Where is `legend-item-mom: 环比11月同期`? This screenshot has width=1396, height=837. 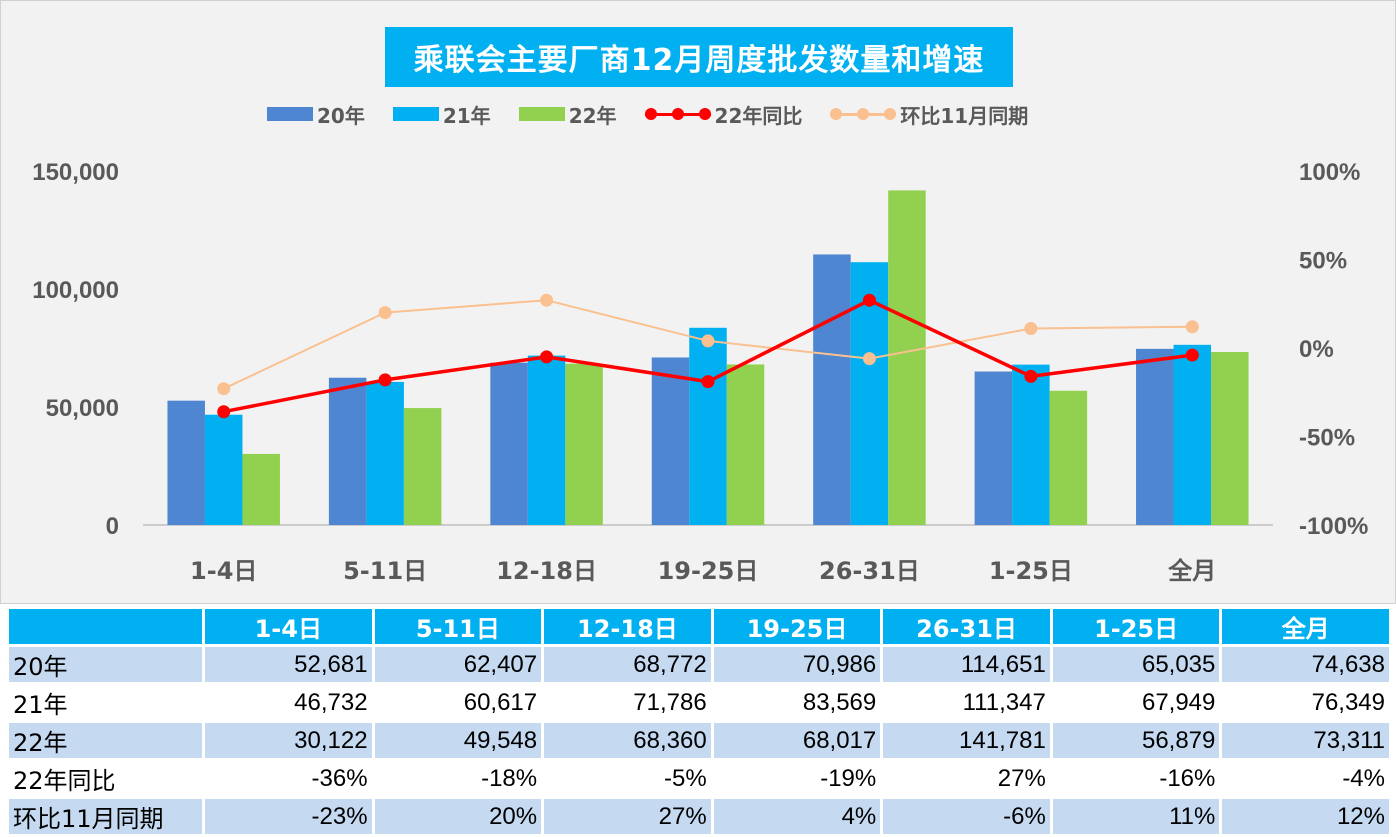 legend-item-mom: 环比11月同期 is located at coordinates (929, 114).